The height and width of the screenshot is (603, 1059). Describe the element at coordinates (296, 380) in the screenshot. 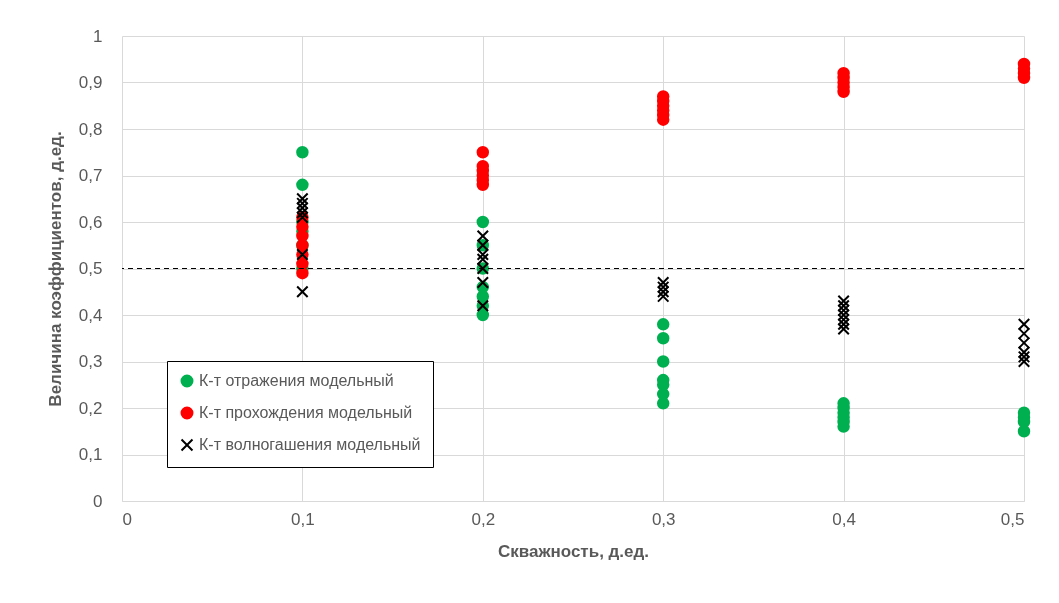

I see `legend-label: К-т отражения модельный` at that location.